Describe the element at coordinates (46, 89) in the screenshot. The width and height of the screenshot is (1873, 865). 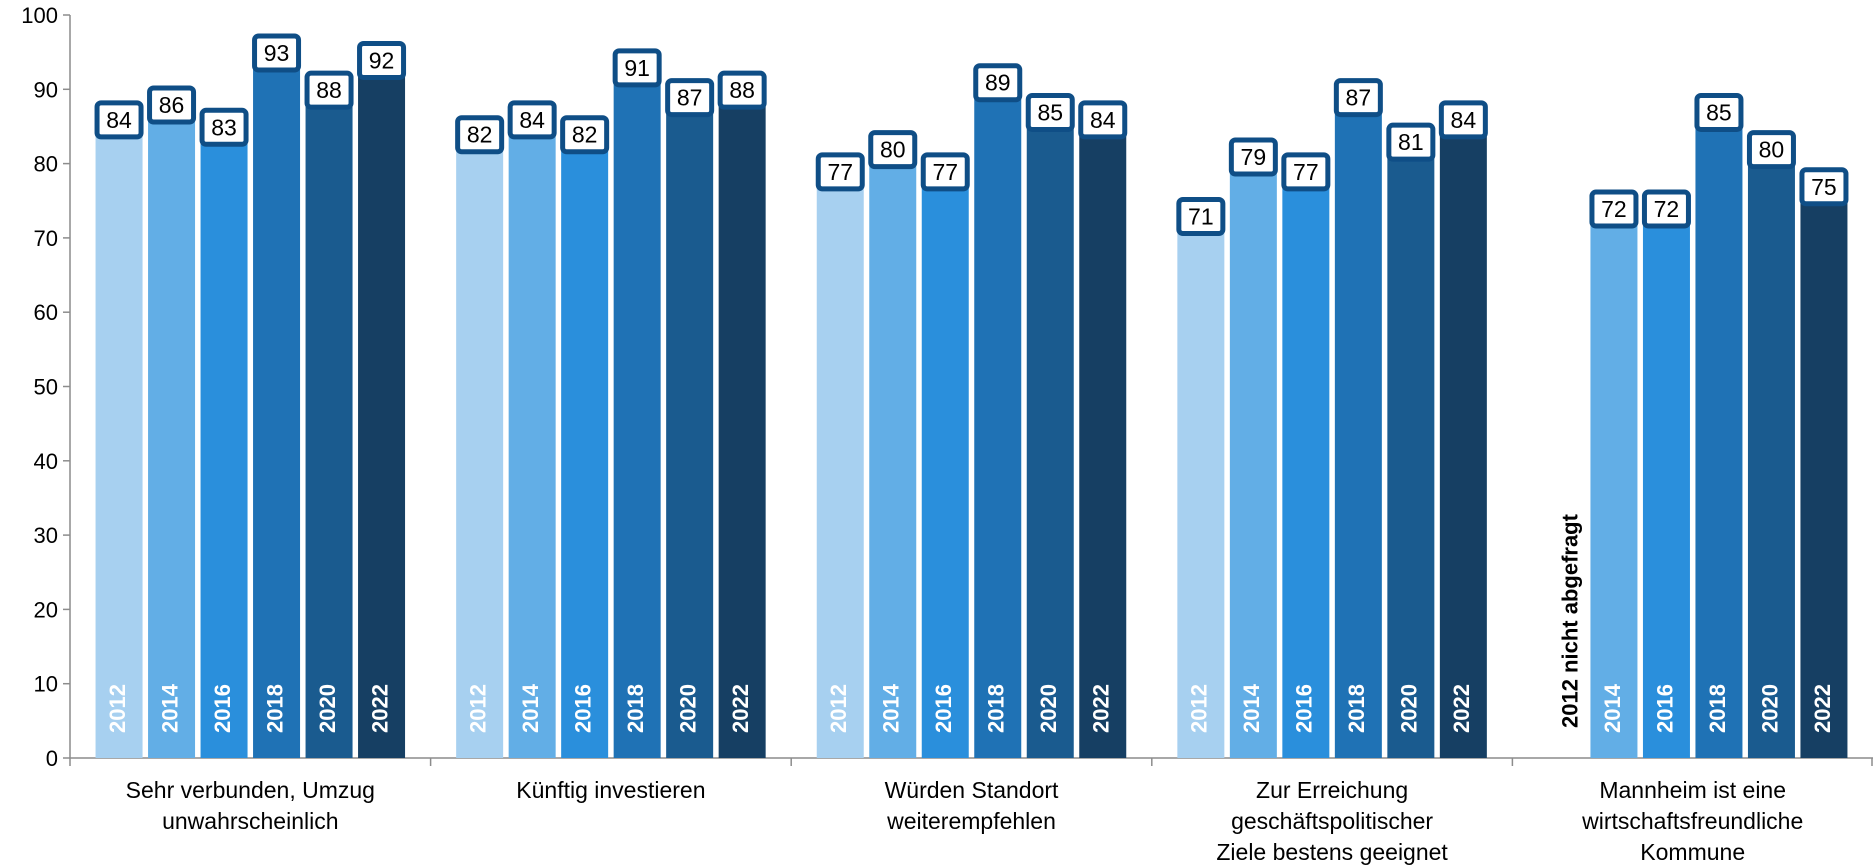
I see `y-tick-label: 90` at that location.